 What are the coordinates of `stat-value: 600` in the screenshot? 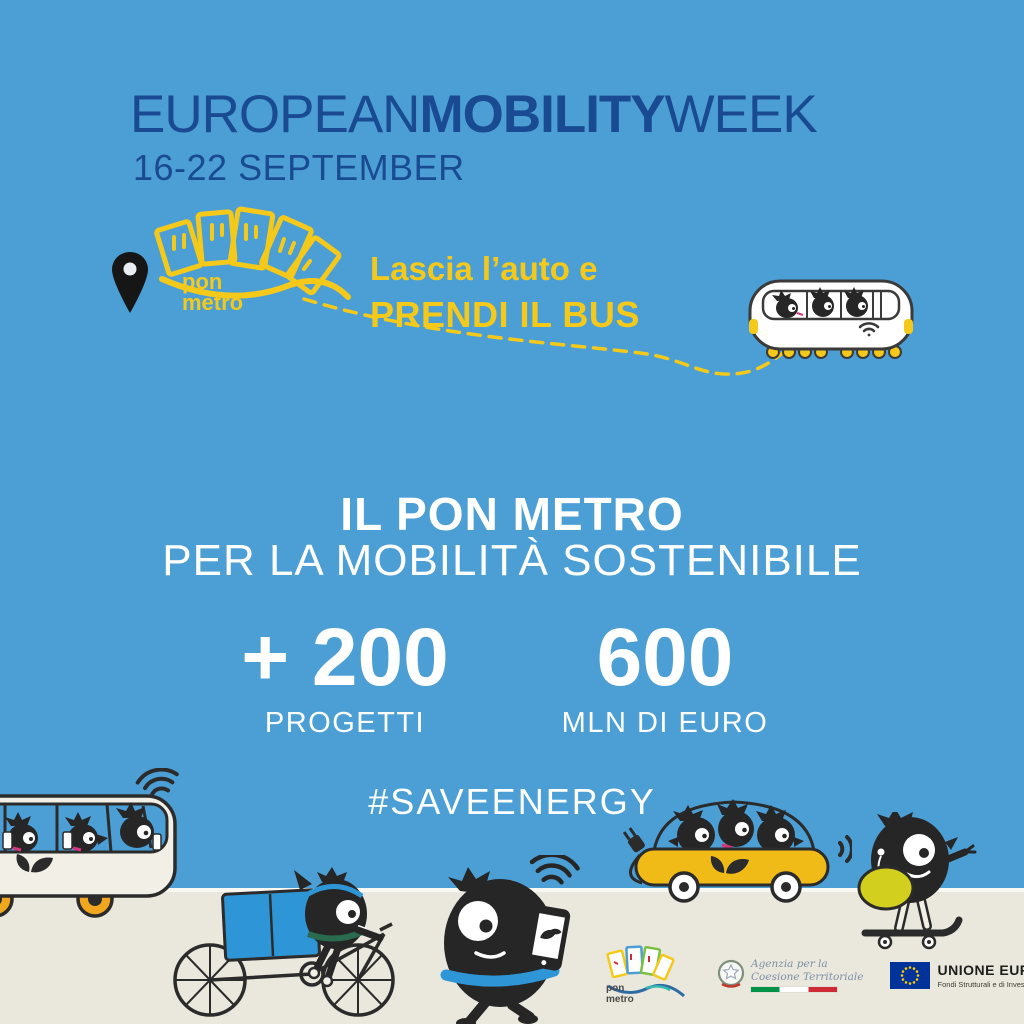 It's located at (665, 657).